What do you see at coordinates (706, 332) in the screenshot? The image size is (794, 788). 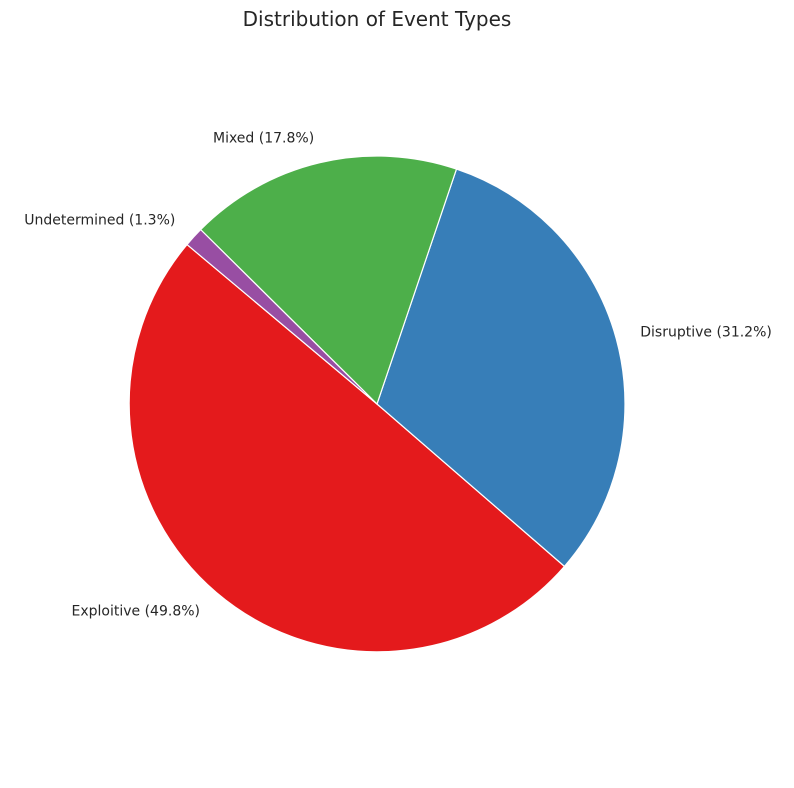 I see `pie-label-1: Disruptive (31.2%)` at bounding box center [706, 332].